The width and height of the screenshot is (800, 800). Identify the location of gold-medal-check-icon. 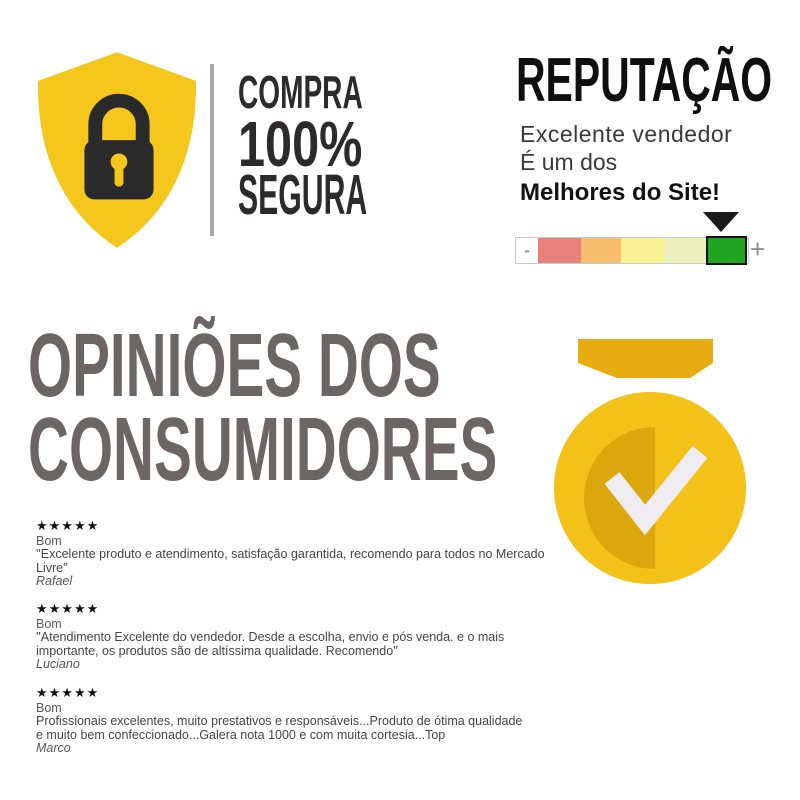
(650, 461).